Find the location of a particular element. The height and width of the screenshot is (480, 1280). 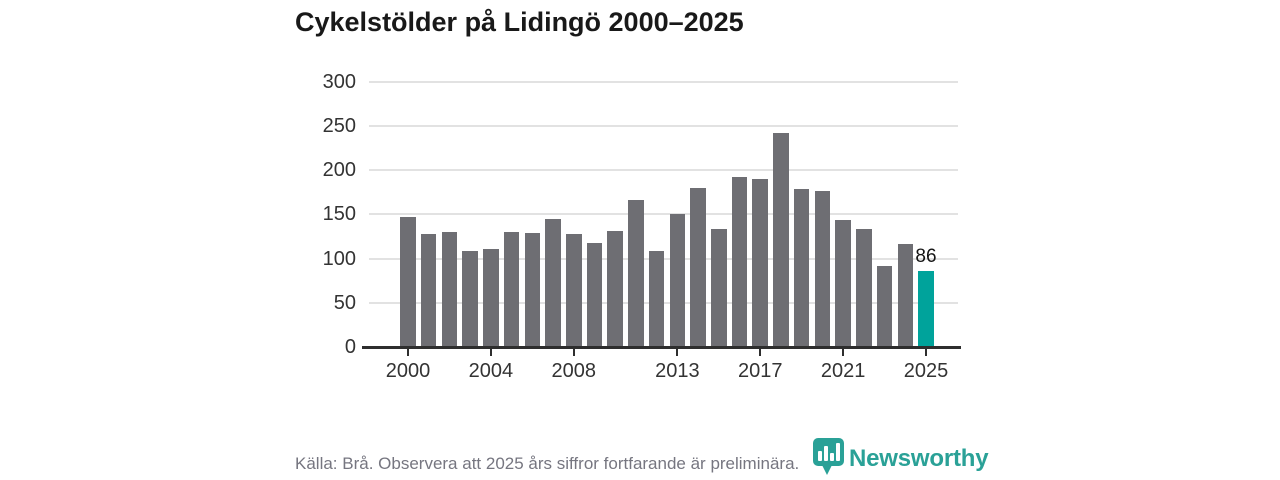

bar-2014 is located at coordinates (698, 267).